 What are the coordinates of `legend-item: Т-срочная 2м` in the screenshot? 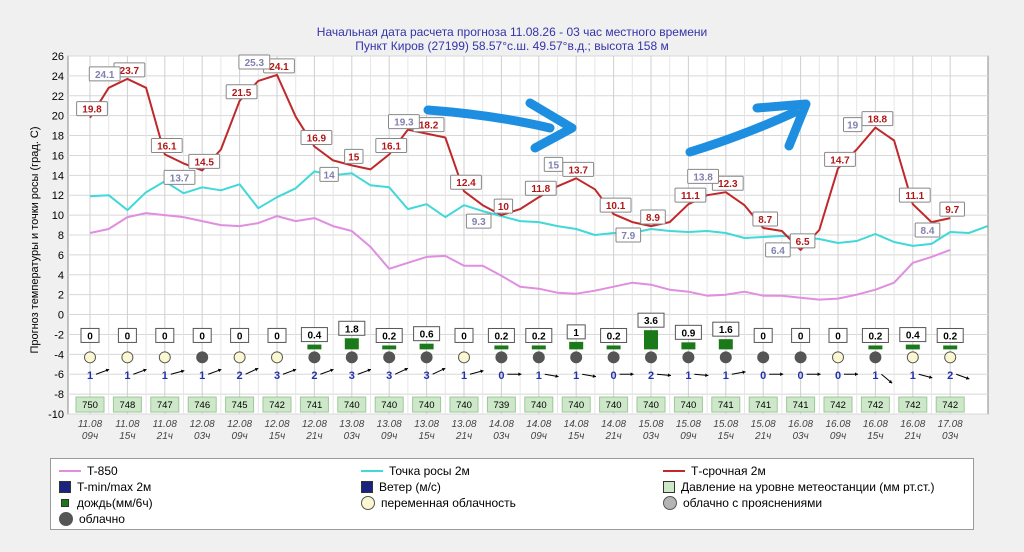 It's located at (714, 471).